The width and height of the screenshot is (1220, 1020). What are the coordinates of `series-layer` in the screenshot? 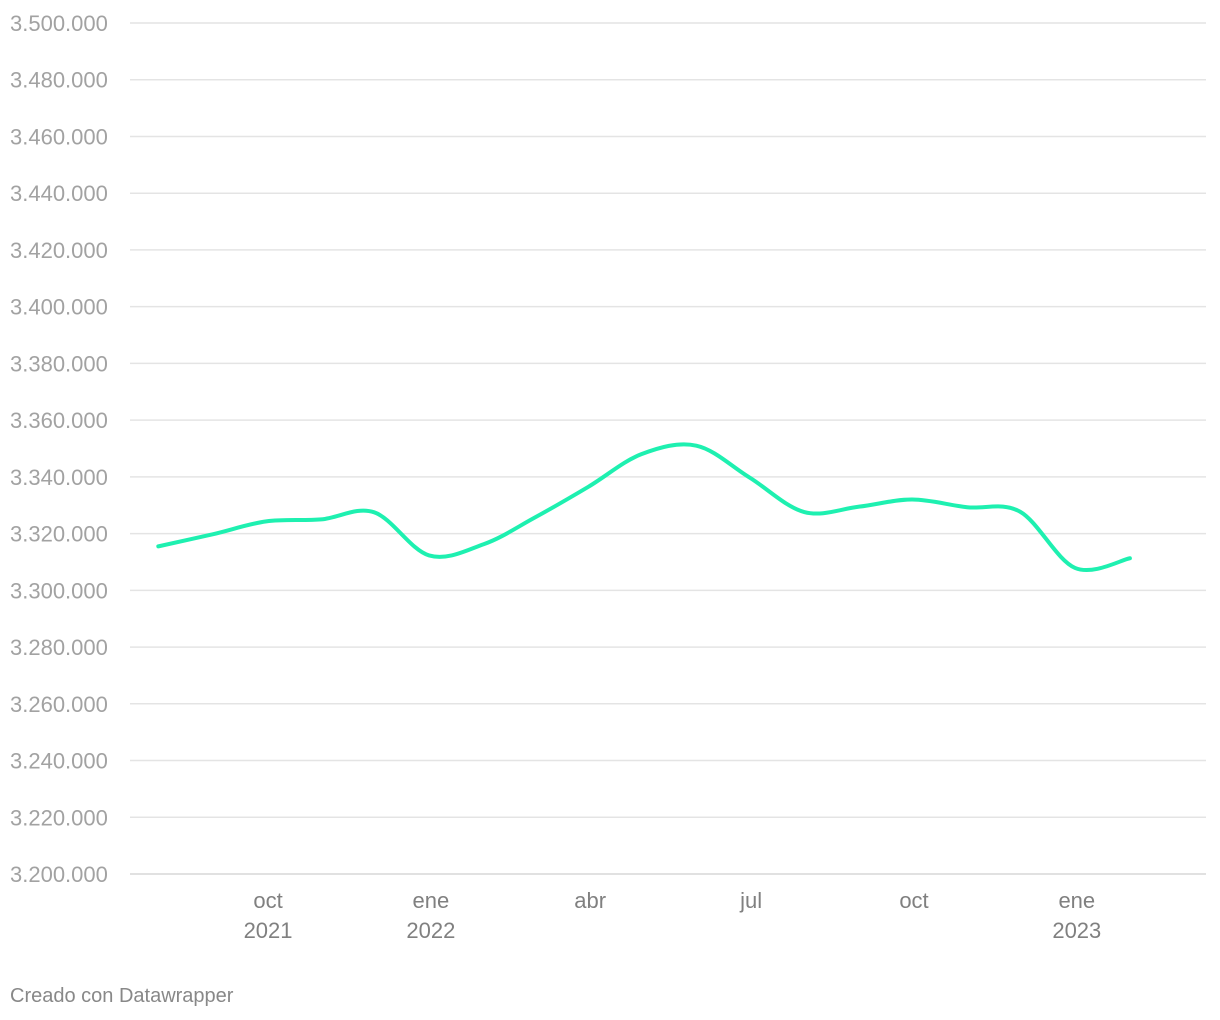 It's located at (644, 507).